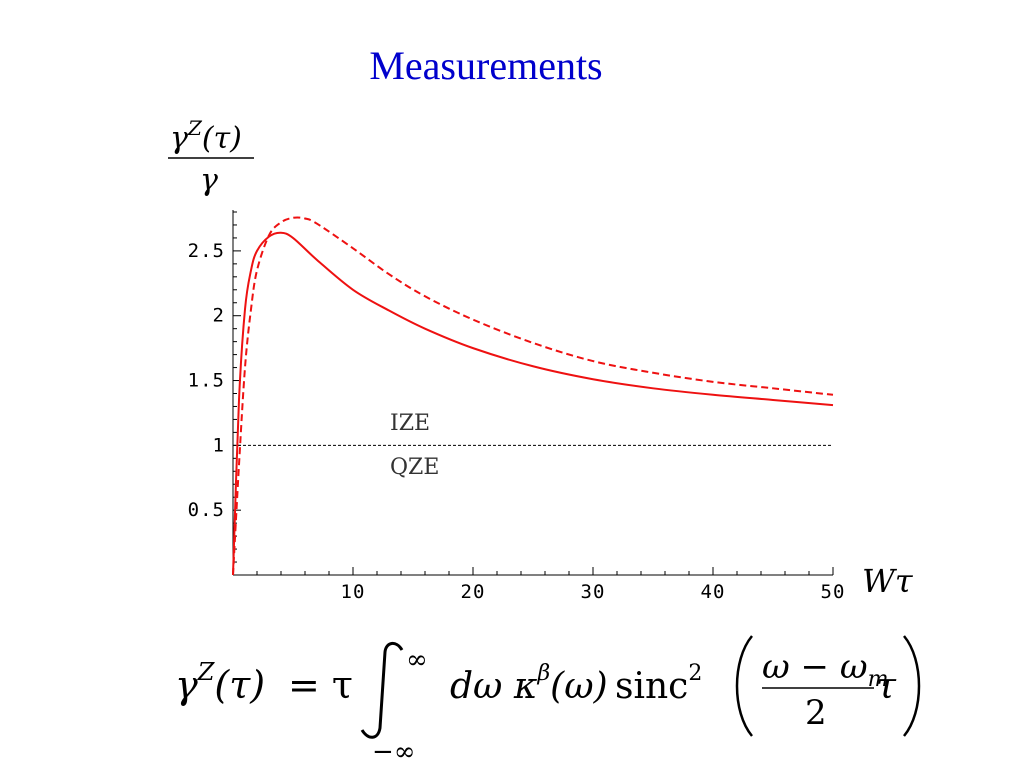 The width and height of the screenshot is (1024, 768). Describe the element at coordinates (486, 65) in the screenshot. I see `page-title: Measurements` at that location.